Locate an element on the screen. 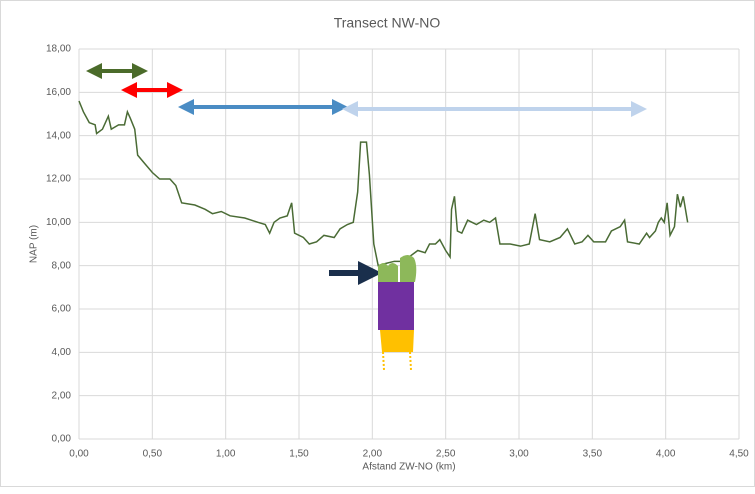 Image resolution: width=755 pixels, height=494 pixels. y-tick-label: 18,00 is located at coordinates (58, 49).